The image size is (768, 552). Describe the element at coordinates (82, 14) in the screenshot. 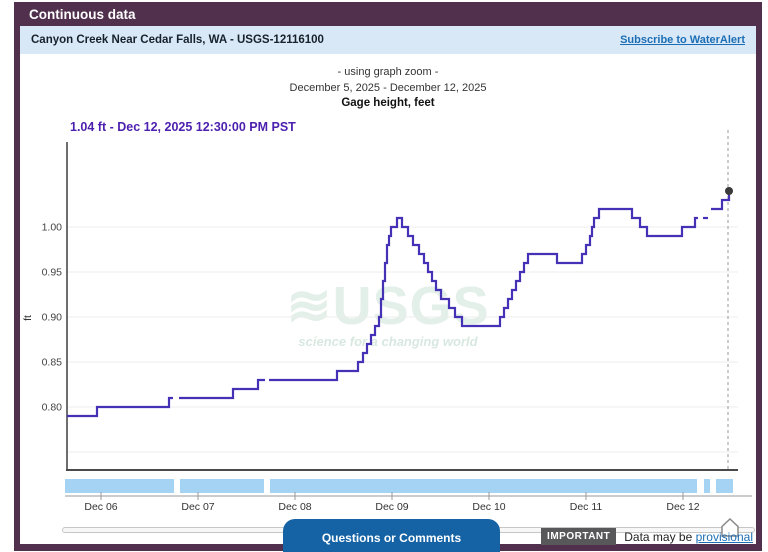

I see `panel-title: Continuous data` at that location.